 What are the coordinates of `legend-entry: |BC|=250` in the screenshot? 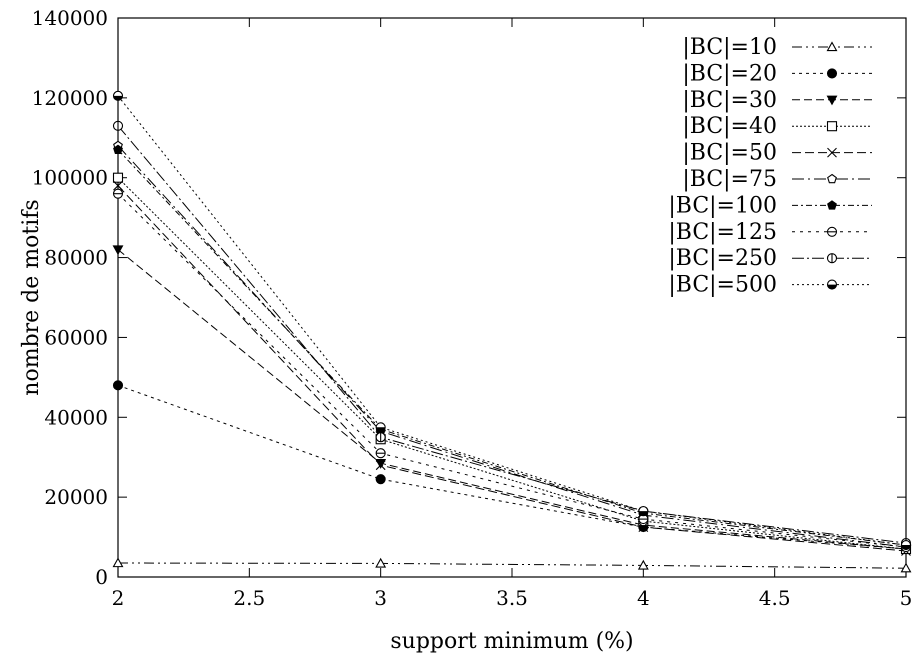 It's located at (770, 258).